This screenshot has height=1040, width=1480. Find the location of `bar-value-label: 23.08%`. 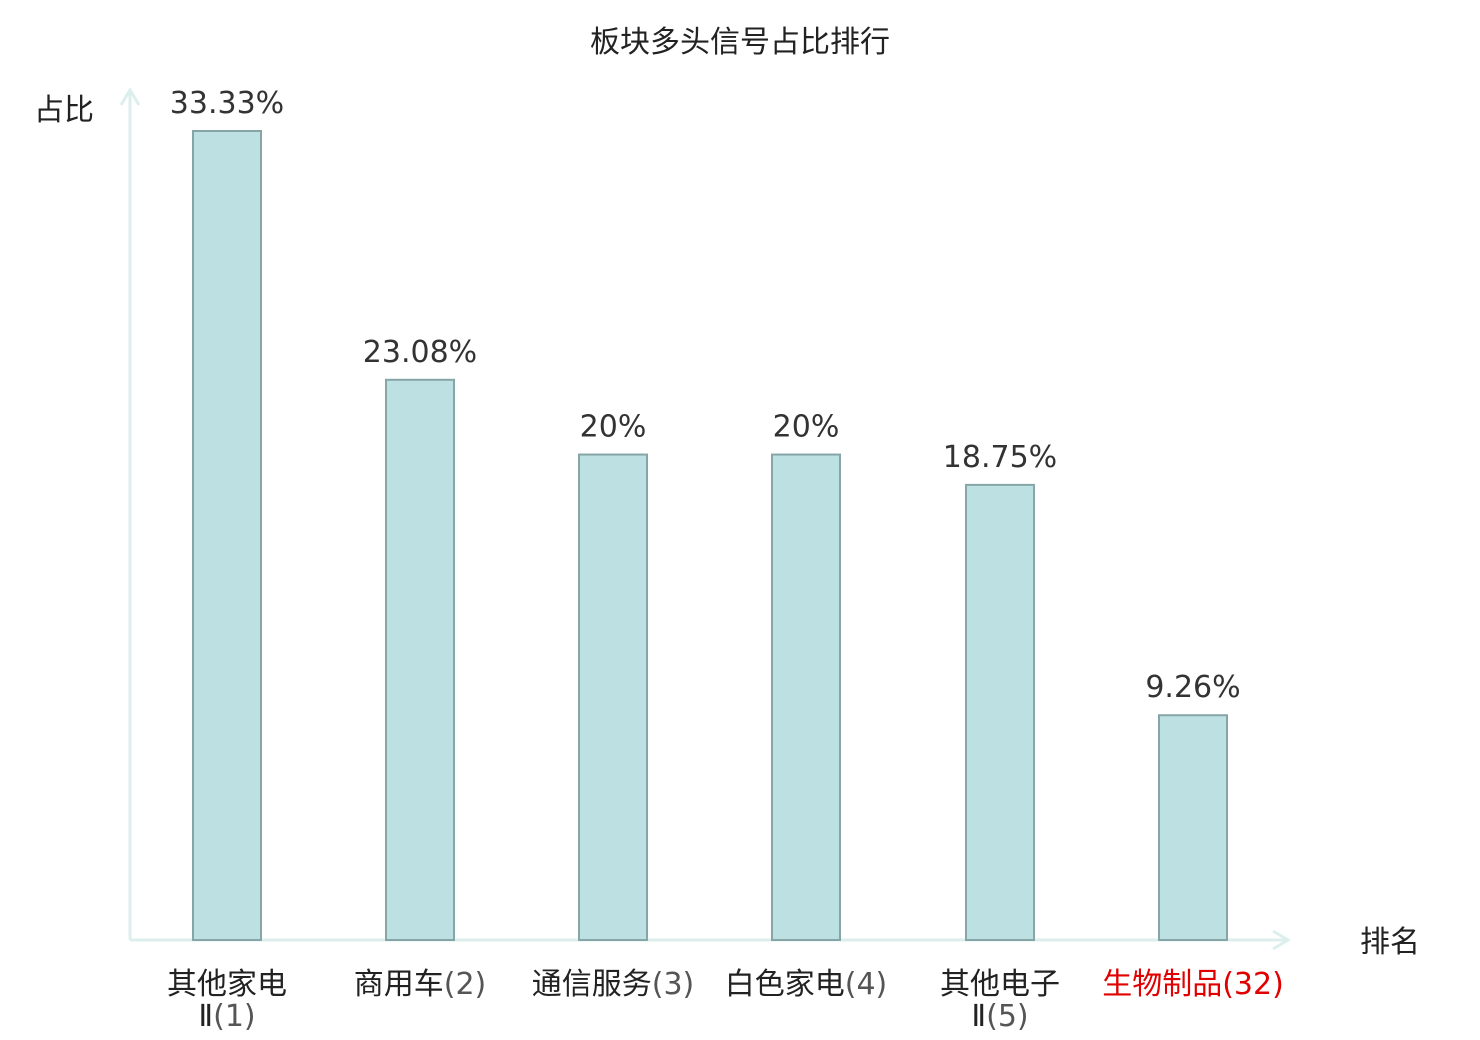

bar-value-label: 23.08% is located at coordinates (420, 352).